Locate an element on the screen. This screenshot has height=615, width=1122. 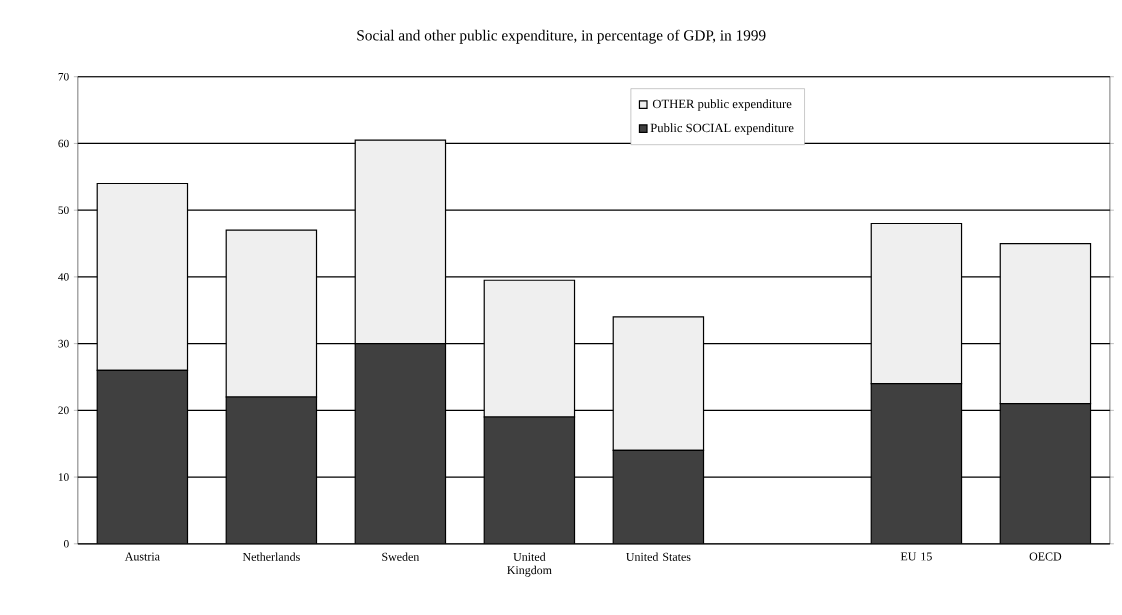
y-tick-label: 30 is located at coordinates (63, 343).